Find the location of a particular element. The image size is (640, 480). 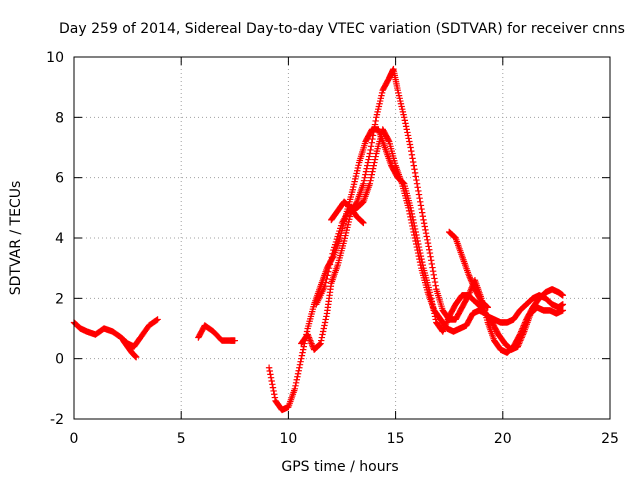

y-axis-label: SDTVAR / TECUs is located at coordinates (16, 238).